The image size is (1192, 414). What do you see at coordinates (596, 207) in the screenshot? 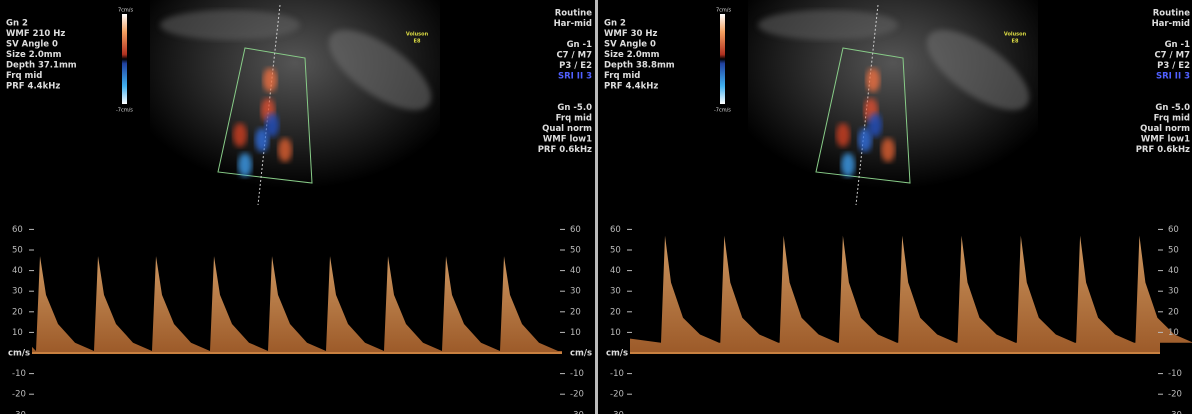
I see `panel-divider` at bounding box center [596, 207].